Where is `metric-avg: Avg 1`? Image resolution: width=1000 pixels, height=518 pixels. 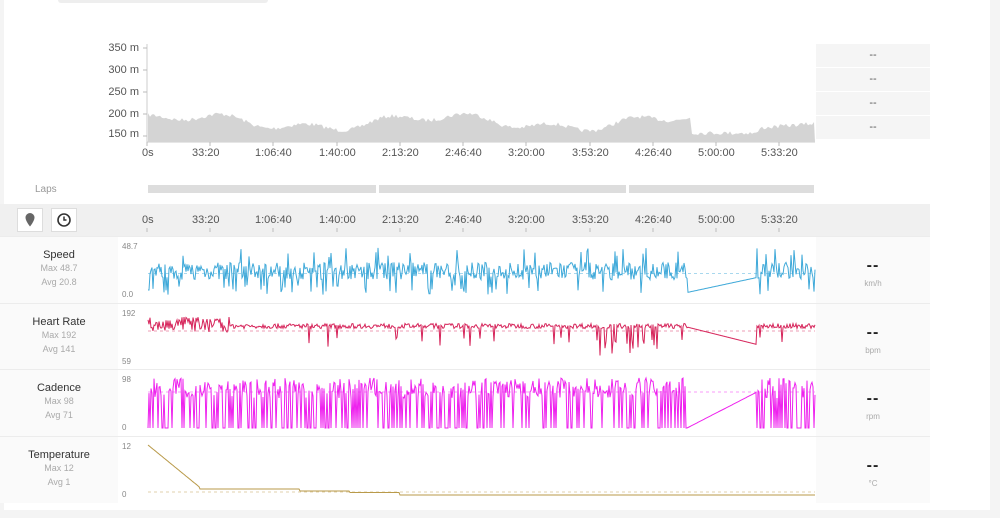
metric-avg: Avg 1 is located at coordinates (59, 482).